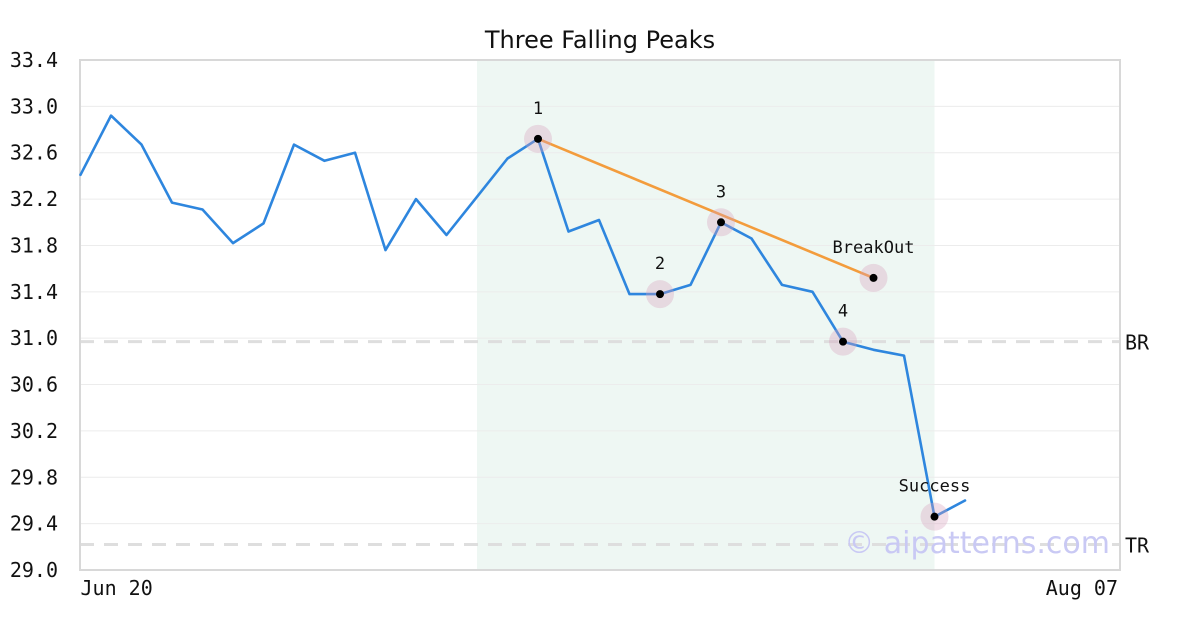 The width and height of the screenshot is (1200, 630). I want to click on level-label: TR, so click(1137, 546).